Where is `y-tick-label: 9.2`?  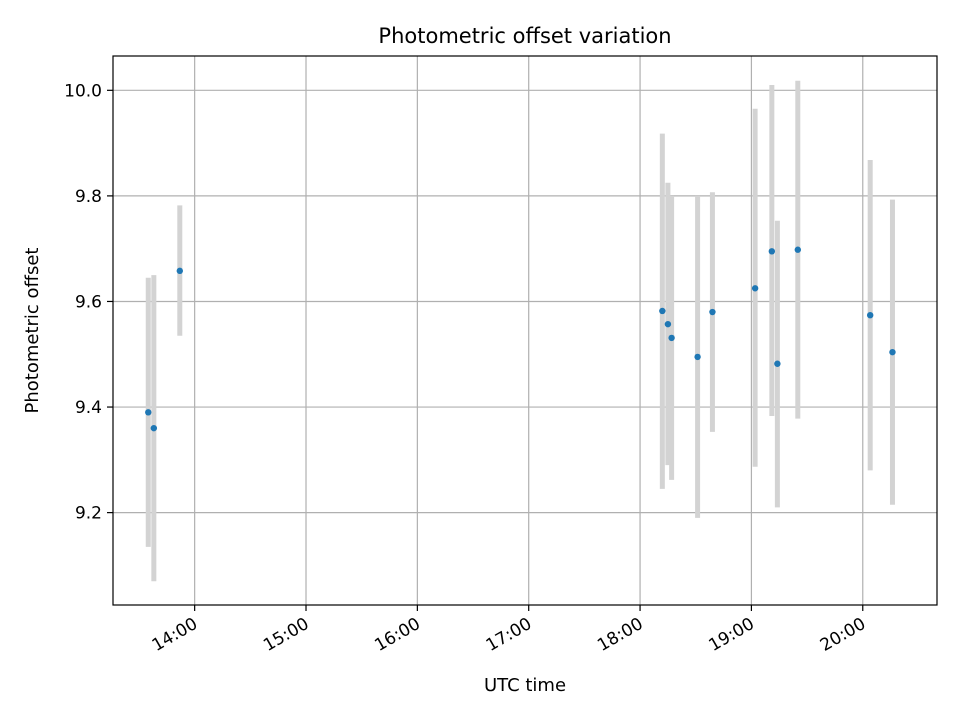
y-tick-label: 9.2 is located at coordinates (88, 514).